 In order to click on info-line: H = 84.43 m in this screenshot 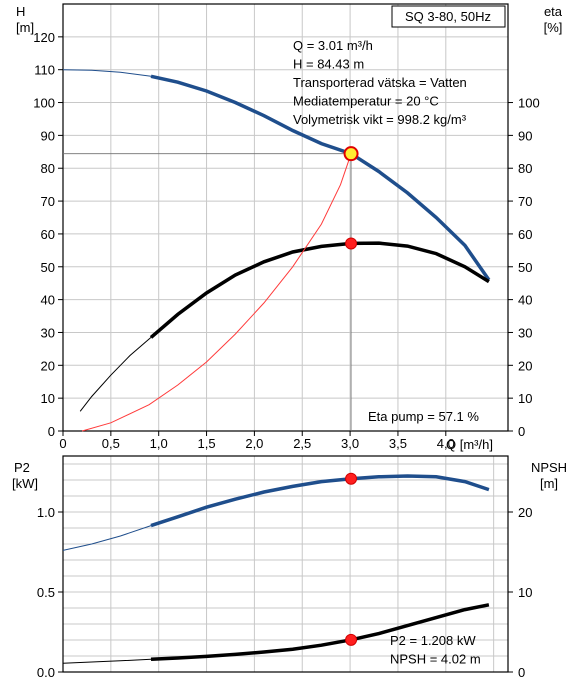, I will do `click(328, 64)`.